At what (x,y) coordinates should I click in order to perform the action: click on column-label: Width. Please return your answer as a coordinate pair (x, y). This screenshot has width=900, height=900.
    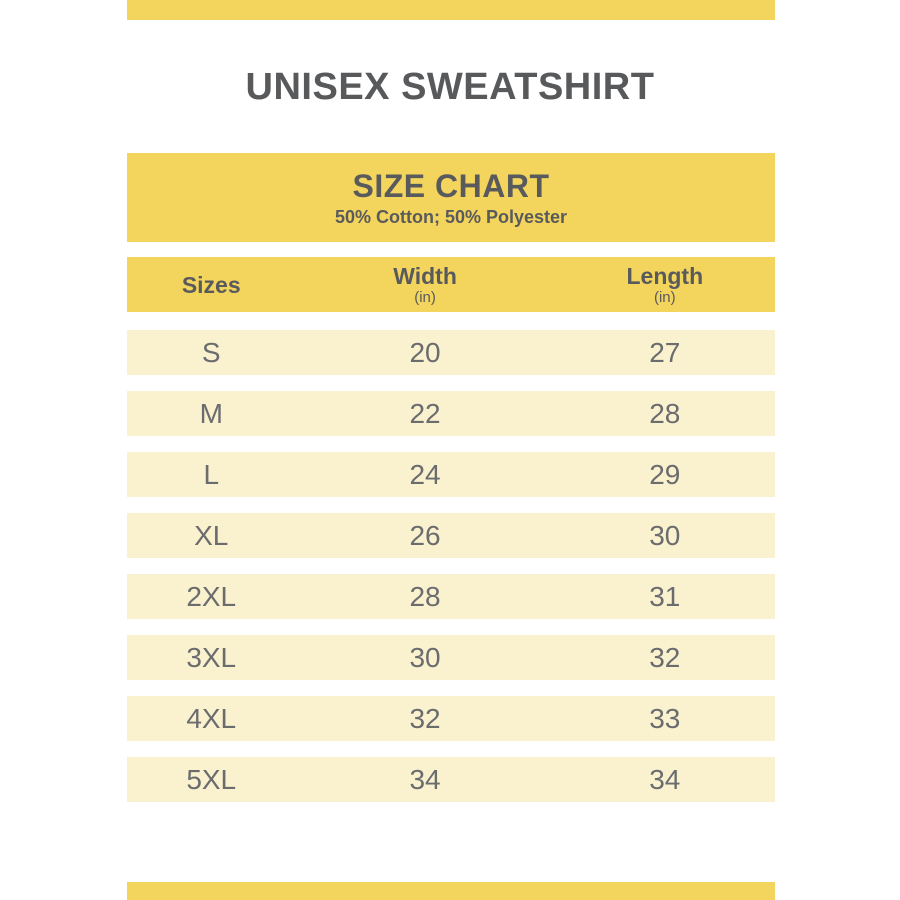
    Looking at the image, I should click on (425, 276).